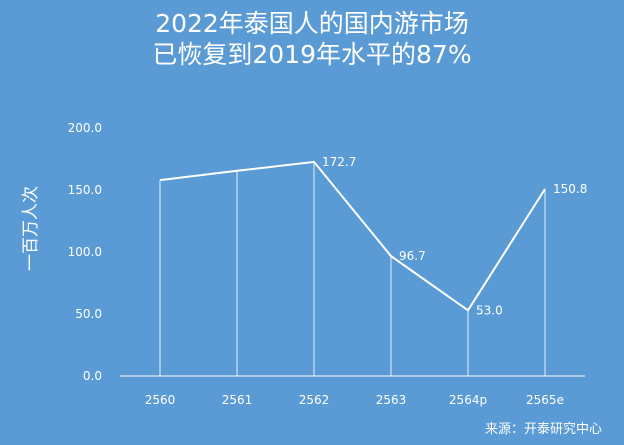  Describe the element at coordinates (237, 400) in the screenshot. I see `x-tick-label: 2561` at that location.